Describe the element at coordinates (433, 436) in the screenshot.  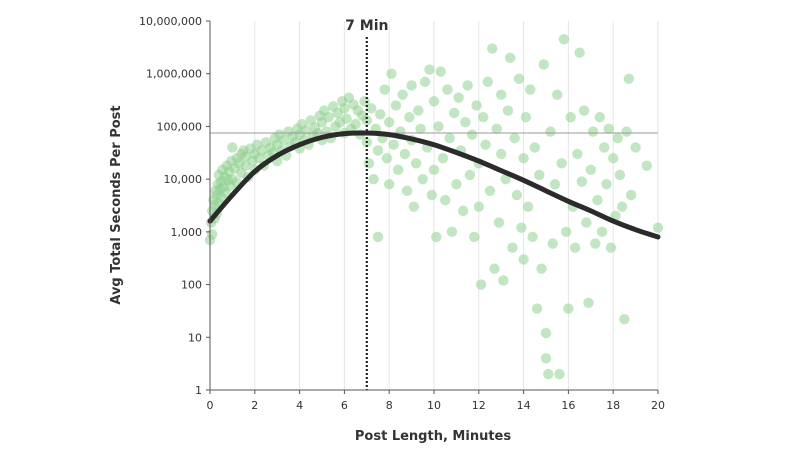
I see `x-axis-title: Post Length, Minutes` at that location.